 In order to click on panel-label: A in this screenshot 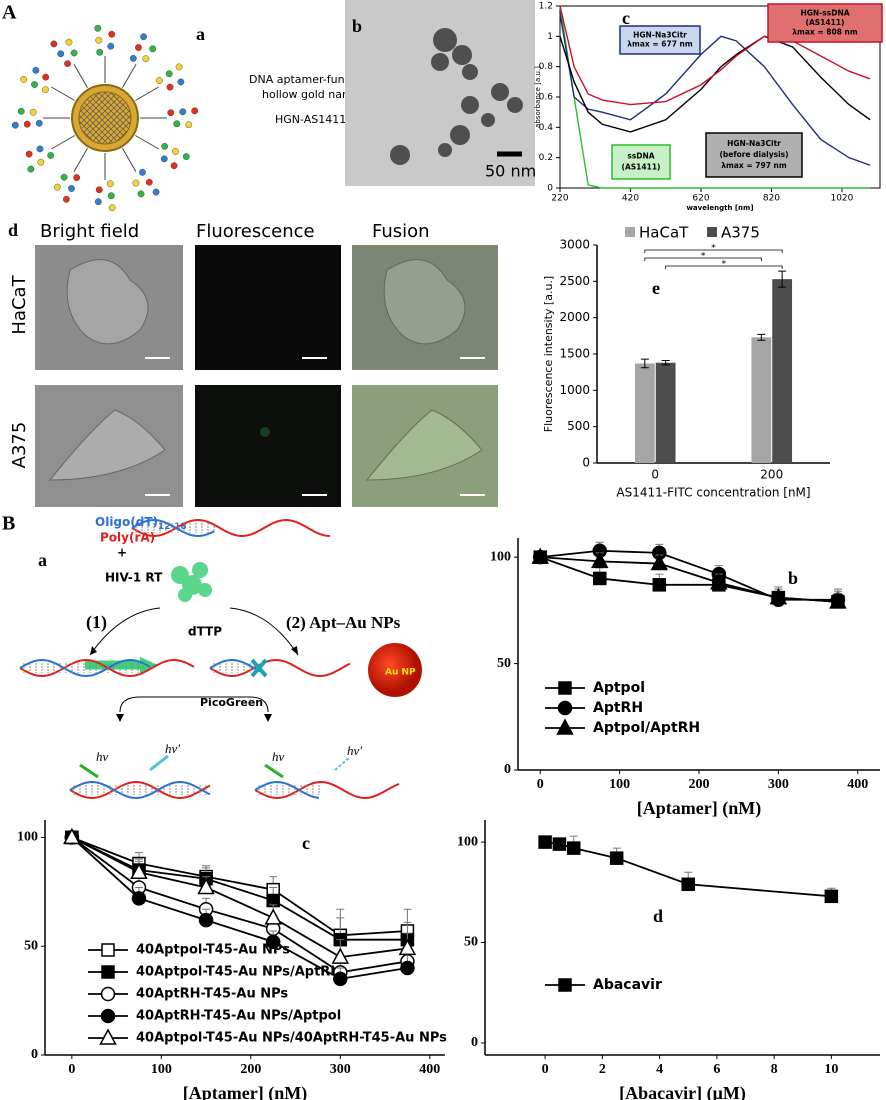, I will do `click(9, 13)`.